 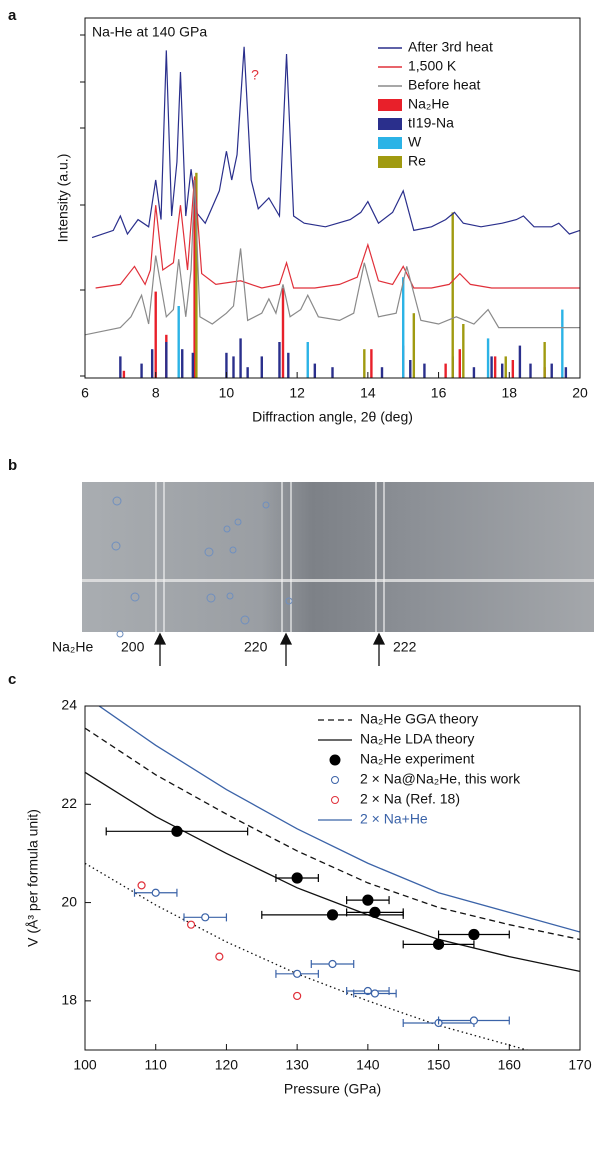 What do you see at coordinates (269, 649) in the screenshot?
I see `arrows` at bounding box center [269, 649].